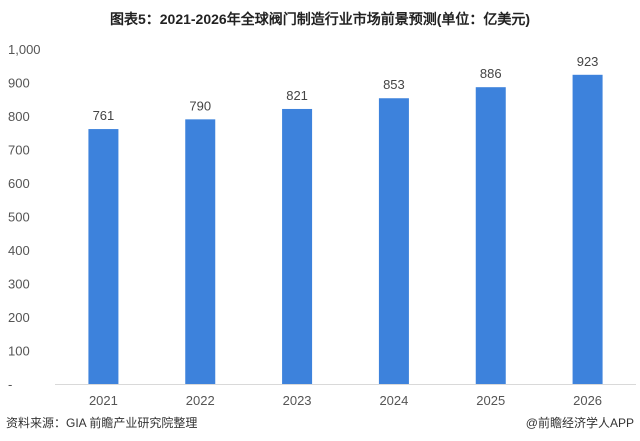 This screenshot has height=441, width=640. I want to click on bar-2026, so click(587, 229).